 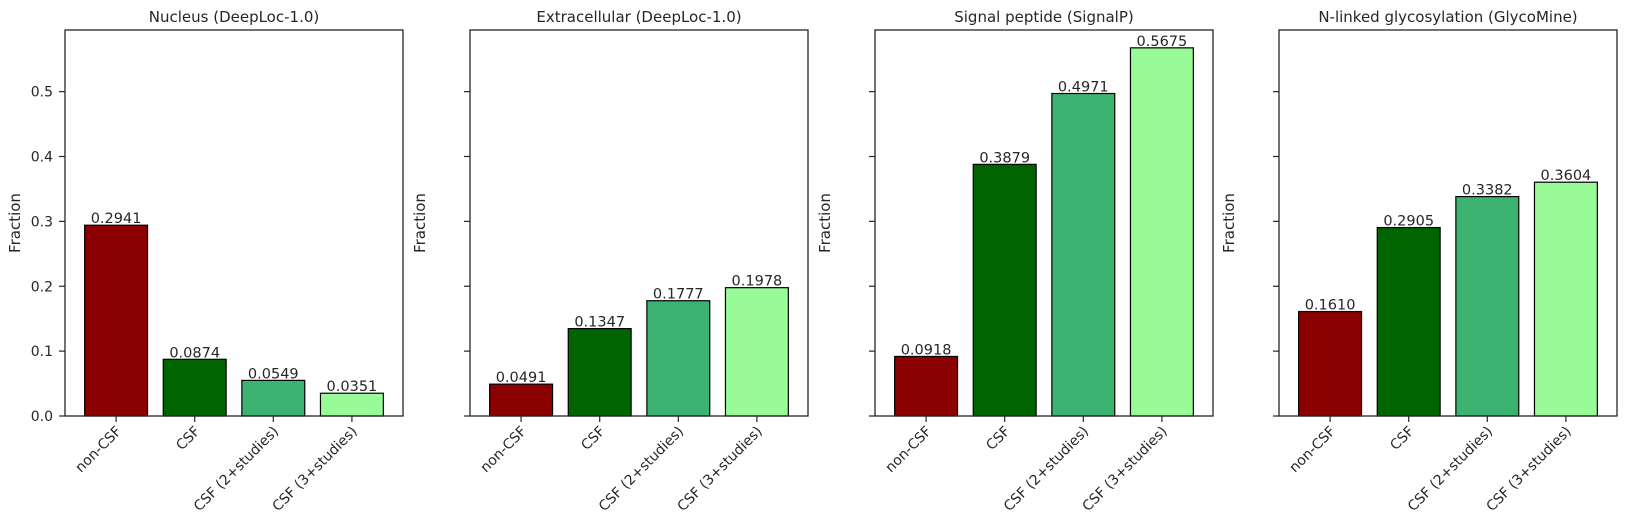 I want to click on chart-title: Signal peptide (SignalP), so click(x=1044, y=17).